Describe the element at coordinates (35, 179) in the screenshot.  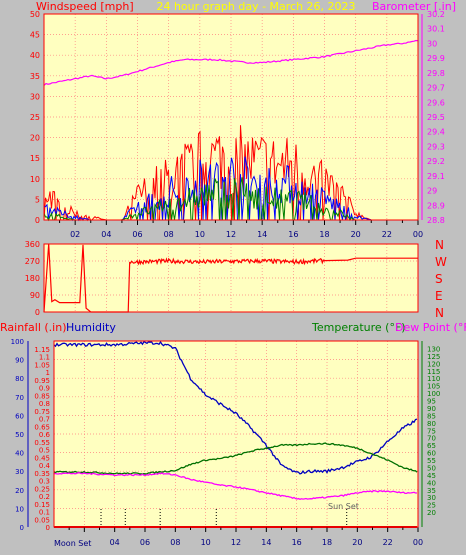
I see `windspeed-tick: 10` at that location.